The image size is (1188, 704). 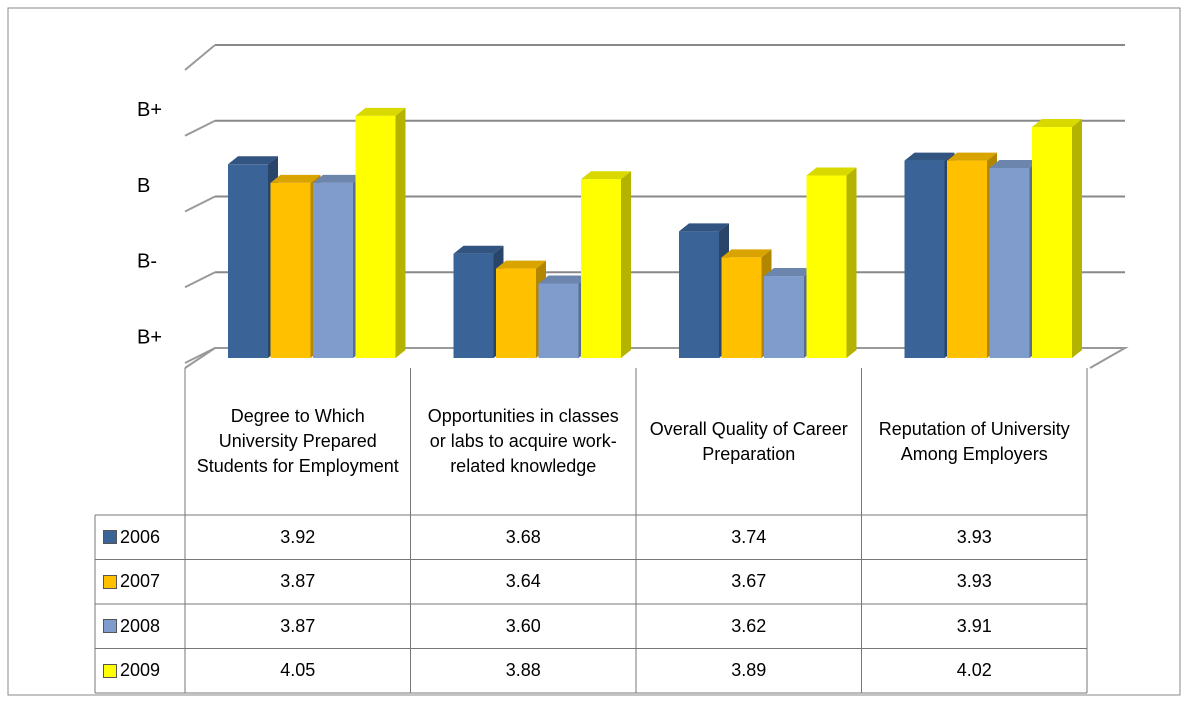 What do you see at coordinates (143, 186) in the screenshot?
I see `y-tick-label: B` at bounding box center [143, 186].